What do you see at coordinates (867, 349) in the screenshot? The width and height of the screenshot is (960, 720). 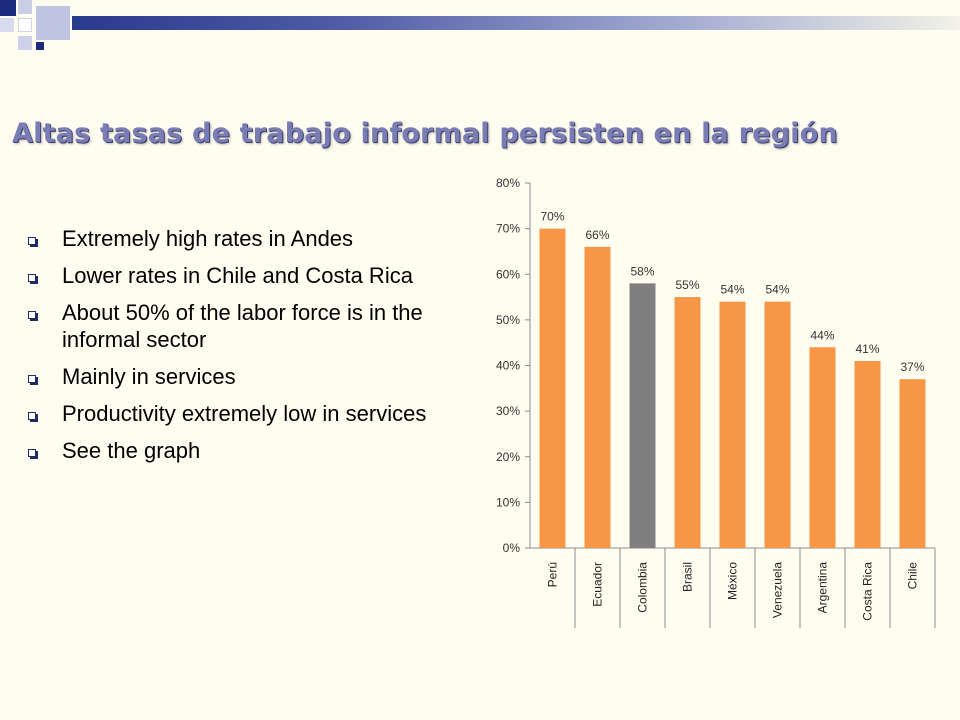 I see `data-label: 41%` at bounding box center [867, 349].